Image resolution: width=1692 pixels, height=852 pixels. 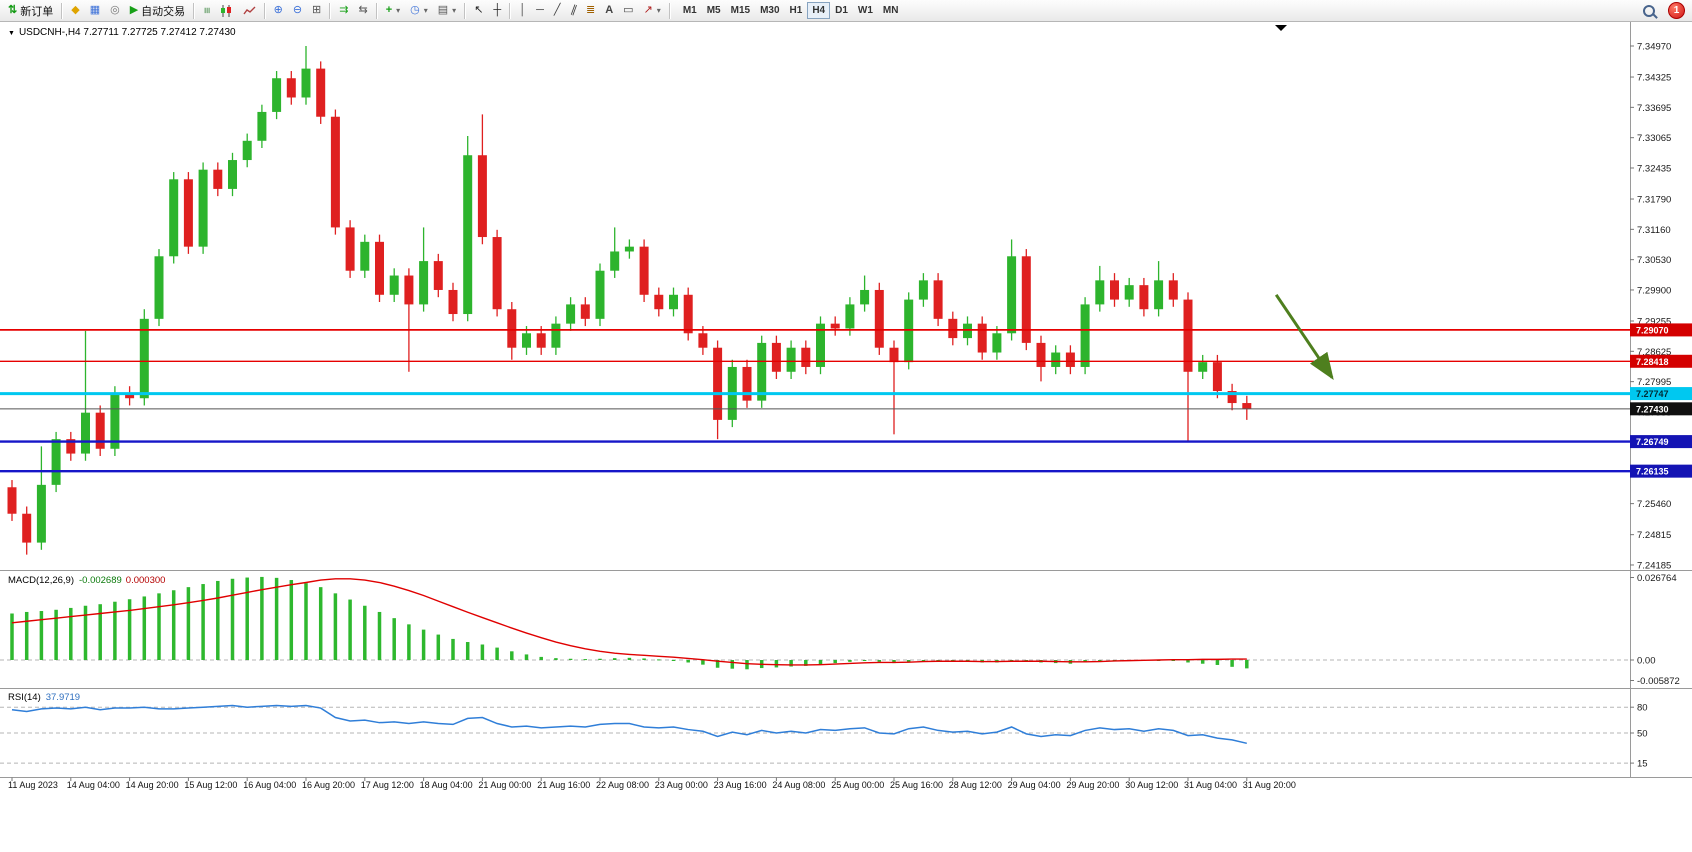 I want to click on rsi-indicator-label: RSI(14) 37.9719, so click(x=44, y=697).